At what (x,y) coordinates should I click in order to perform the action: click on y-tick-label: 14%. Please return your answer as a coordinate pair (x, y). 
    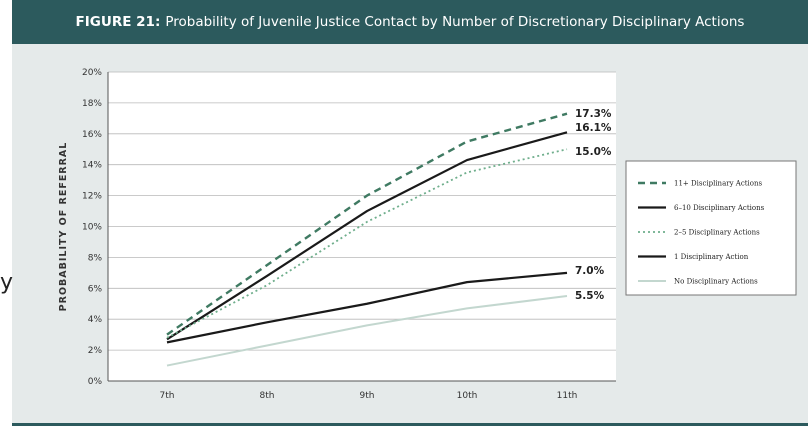
    Looking at the image, I should click on (92, 166).